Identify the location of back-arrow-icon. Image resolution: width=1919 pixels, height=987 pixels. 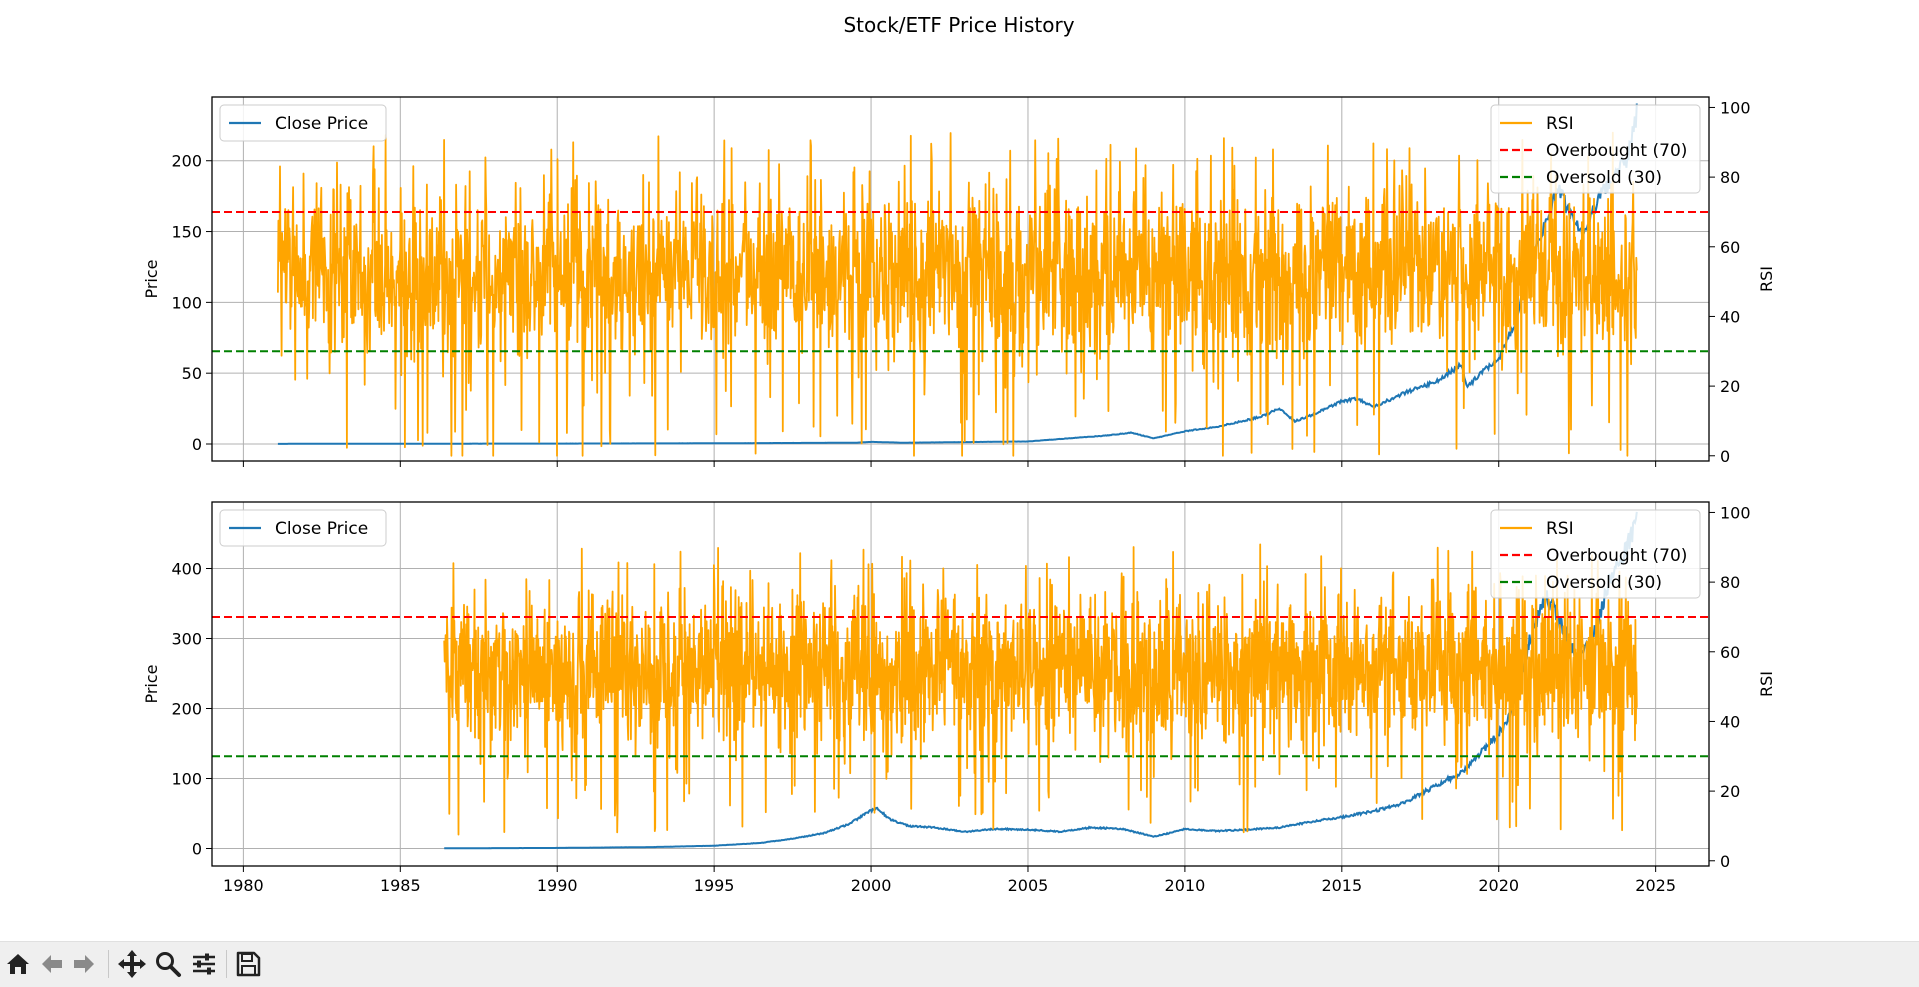
(52, 964).